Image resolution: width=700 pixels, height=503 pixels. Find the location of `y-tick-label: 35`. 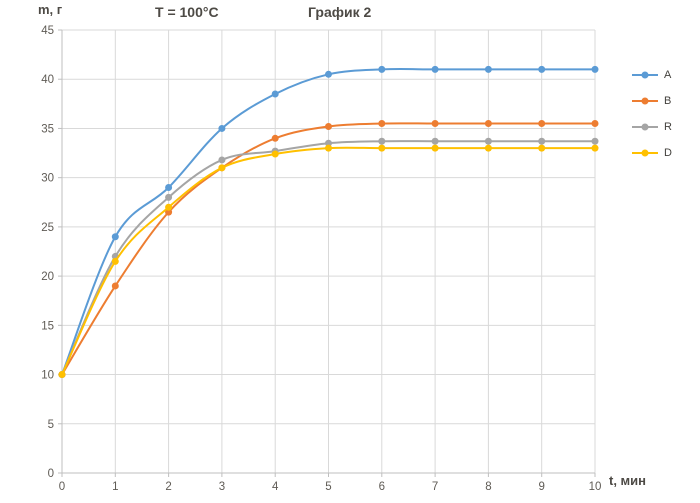

y-tick-label: 35 is located at coordinates (47, 129).